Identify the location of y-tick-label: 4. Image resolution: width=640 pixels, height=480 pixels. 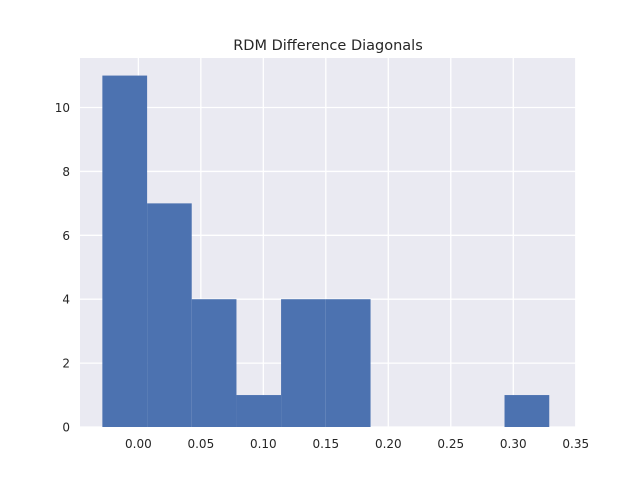
(66, 300).